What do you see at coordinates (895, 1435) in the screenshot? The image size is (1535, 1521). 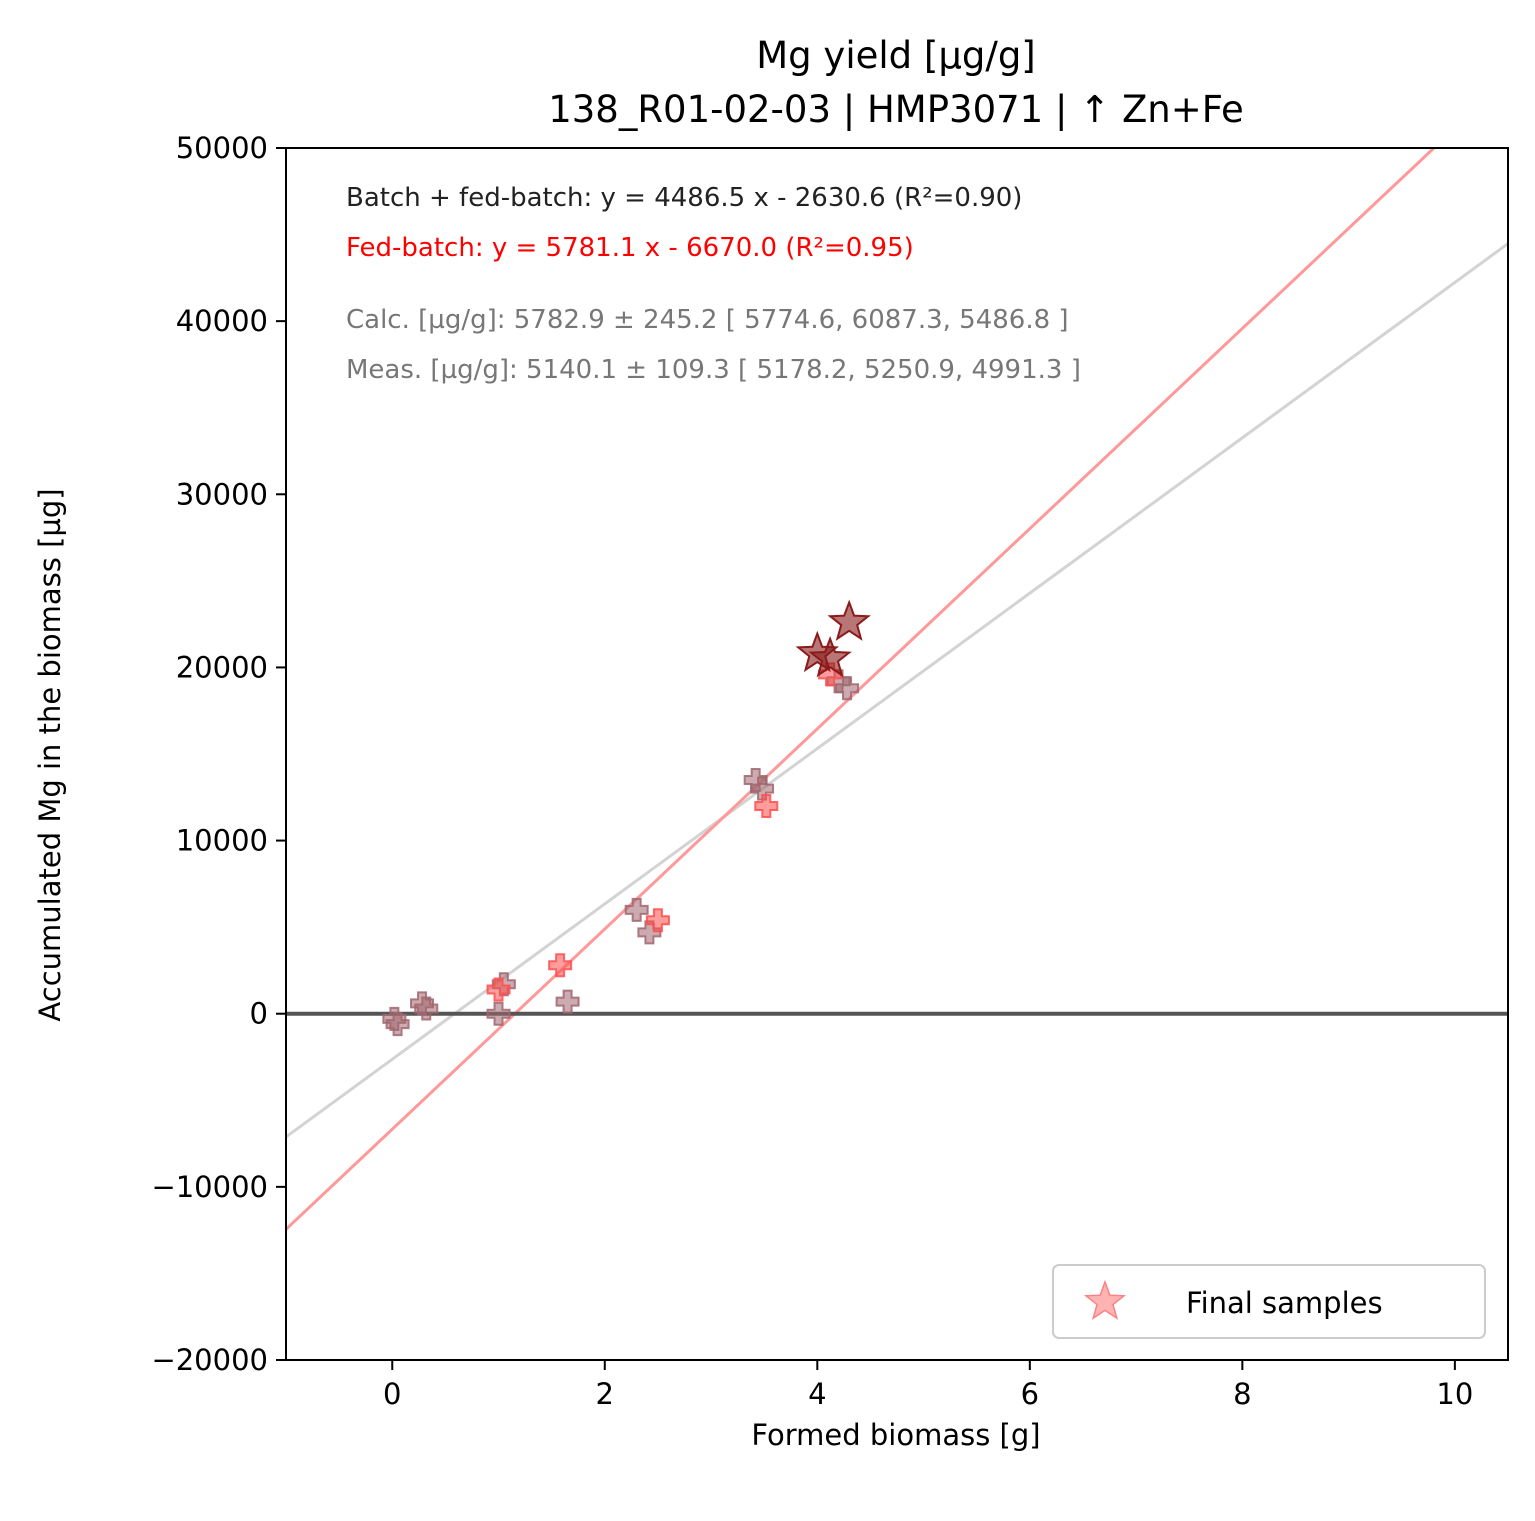 I see `x-axis-label: Formed biomass [g]` at bounding box center [895, 1435].